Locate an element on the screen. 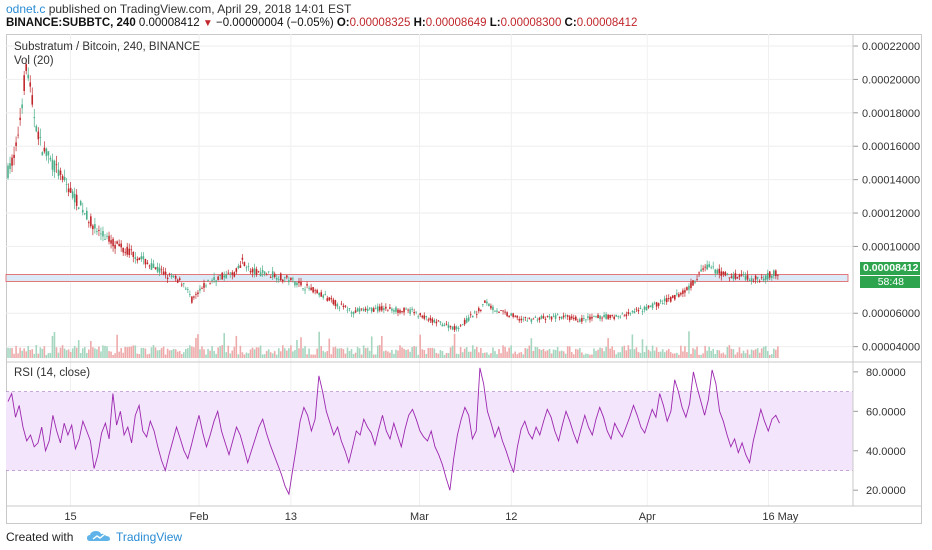 Image resolution: width=932 pixels, height=550 pixels. open-value: 0.00008325 is located at coordinates (380, 23).